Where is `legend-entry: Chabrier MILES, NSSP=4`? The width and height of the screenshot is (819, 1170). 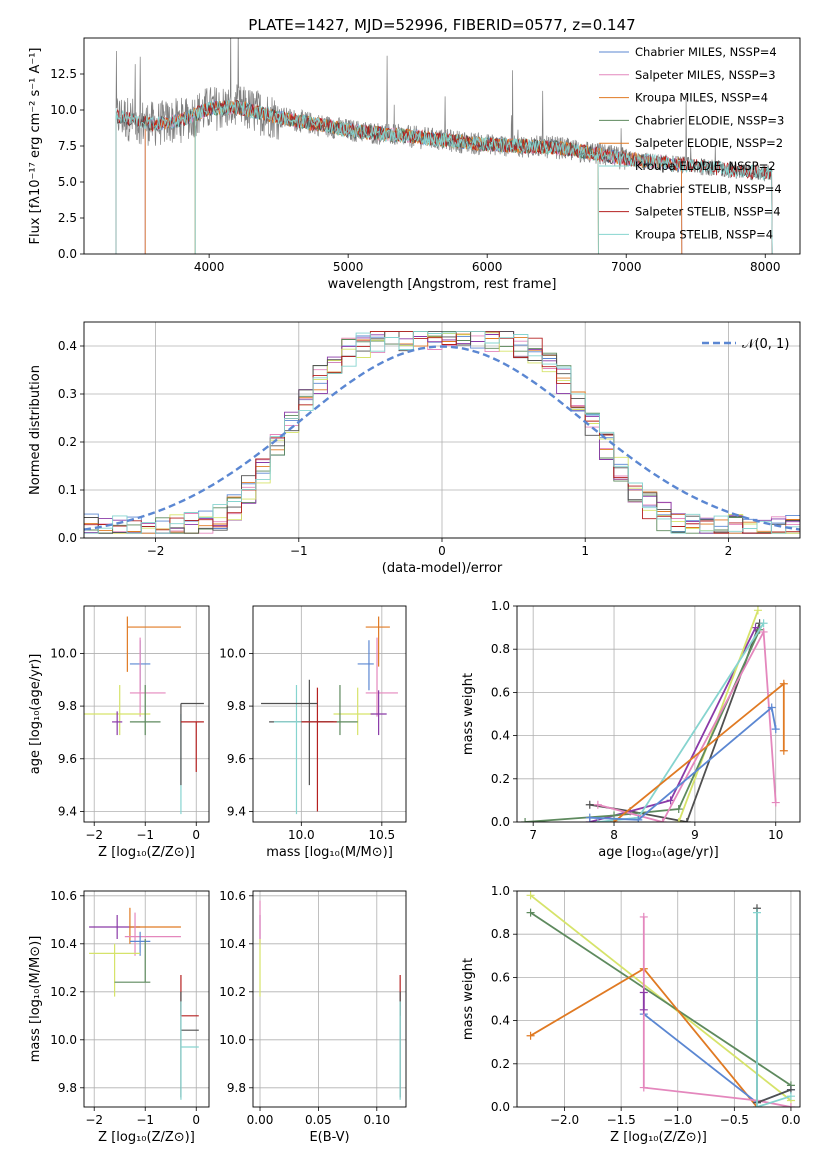 legend-entry: Chabrier MILES, NSSP=4 is located at coordinates (706, 52).